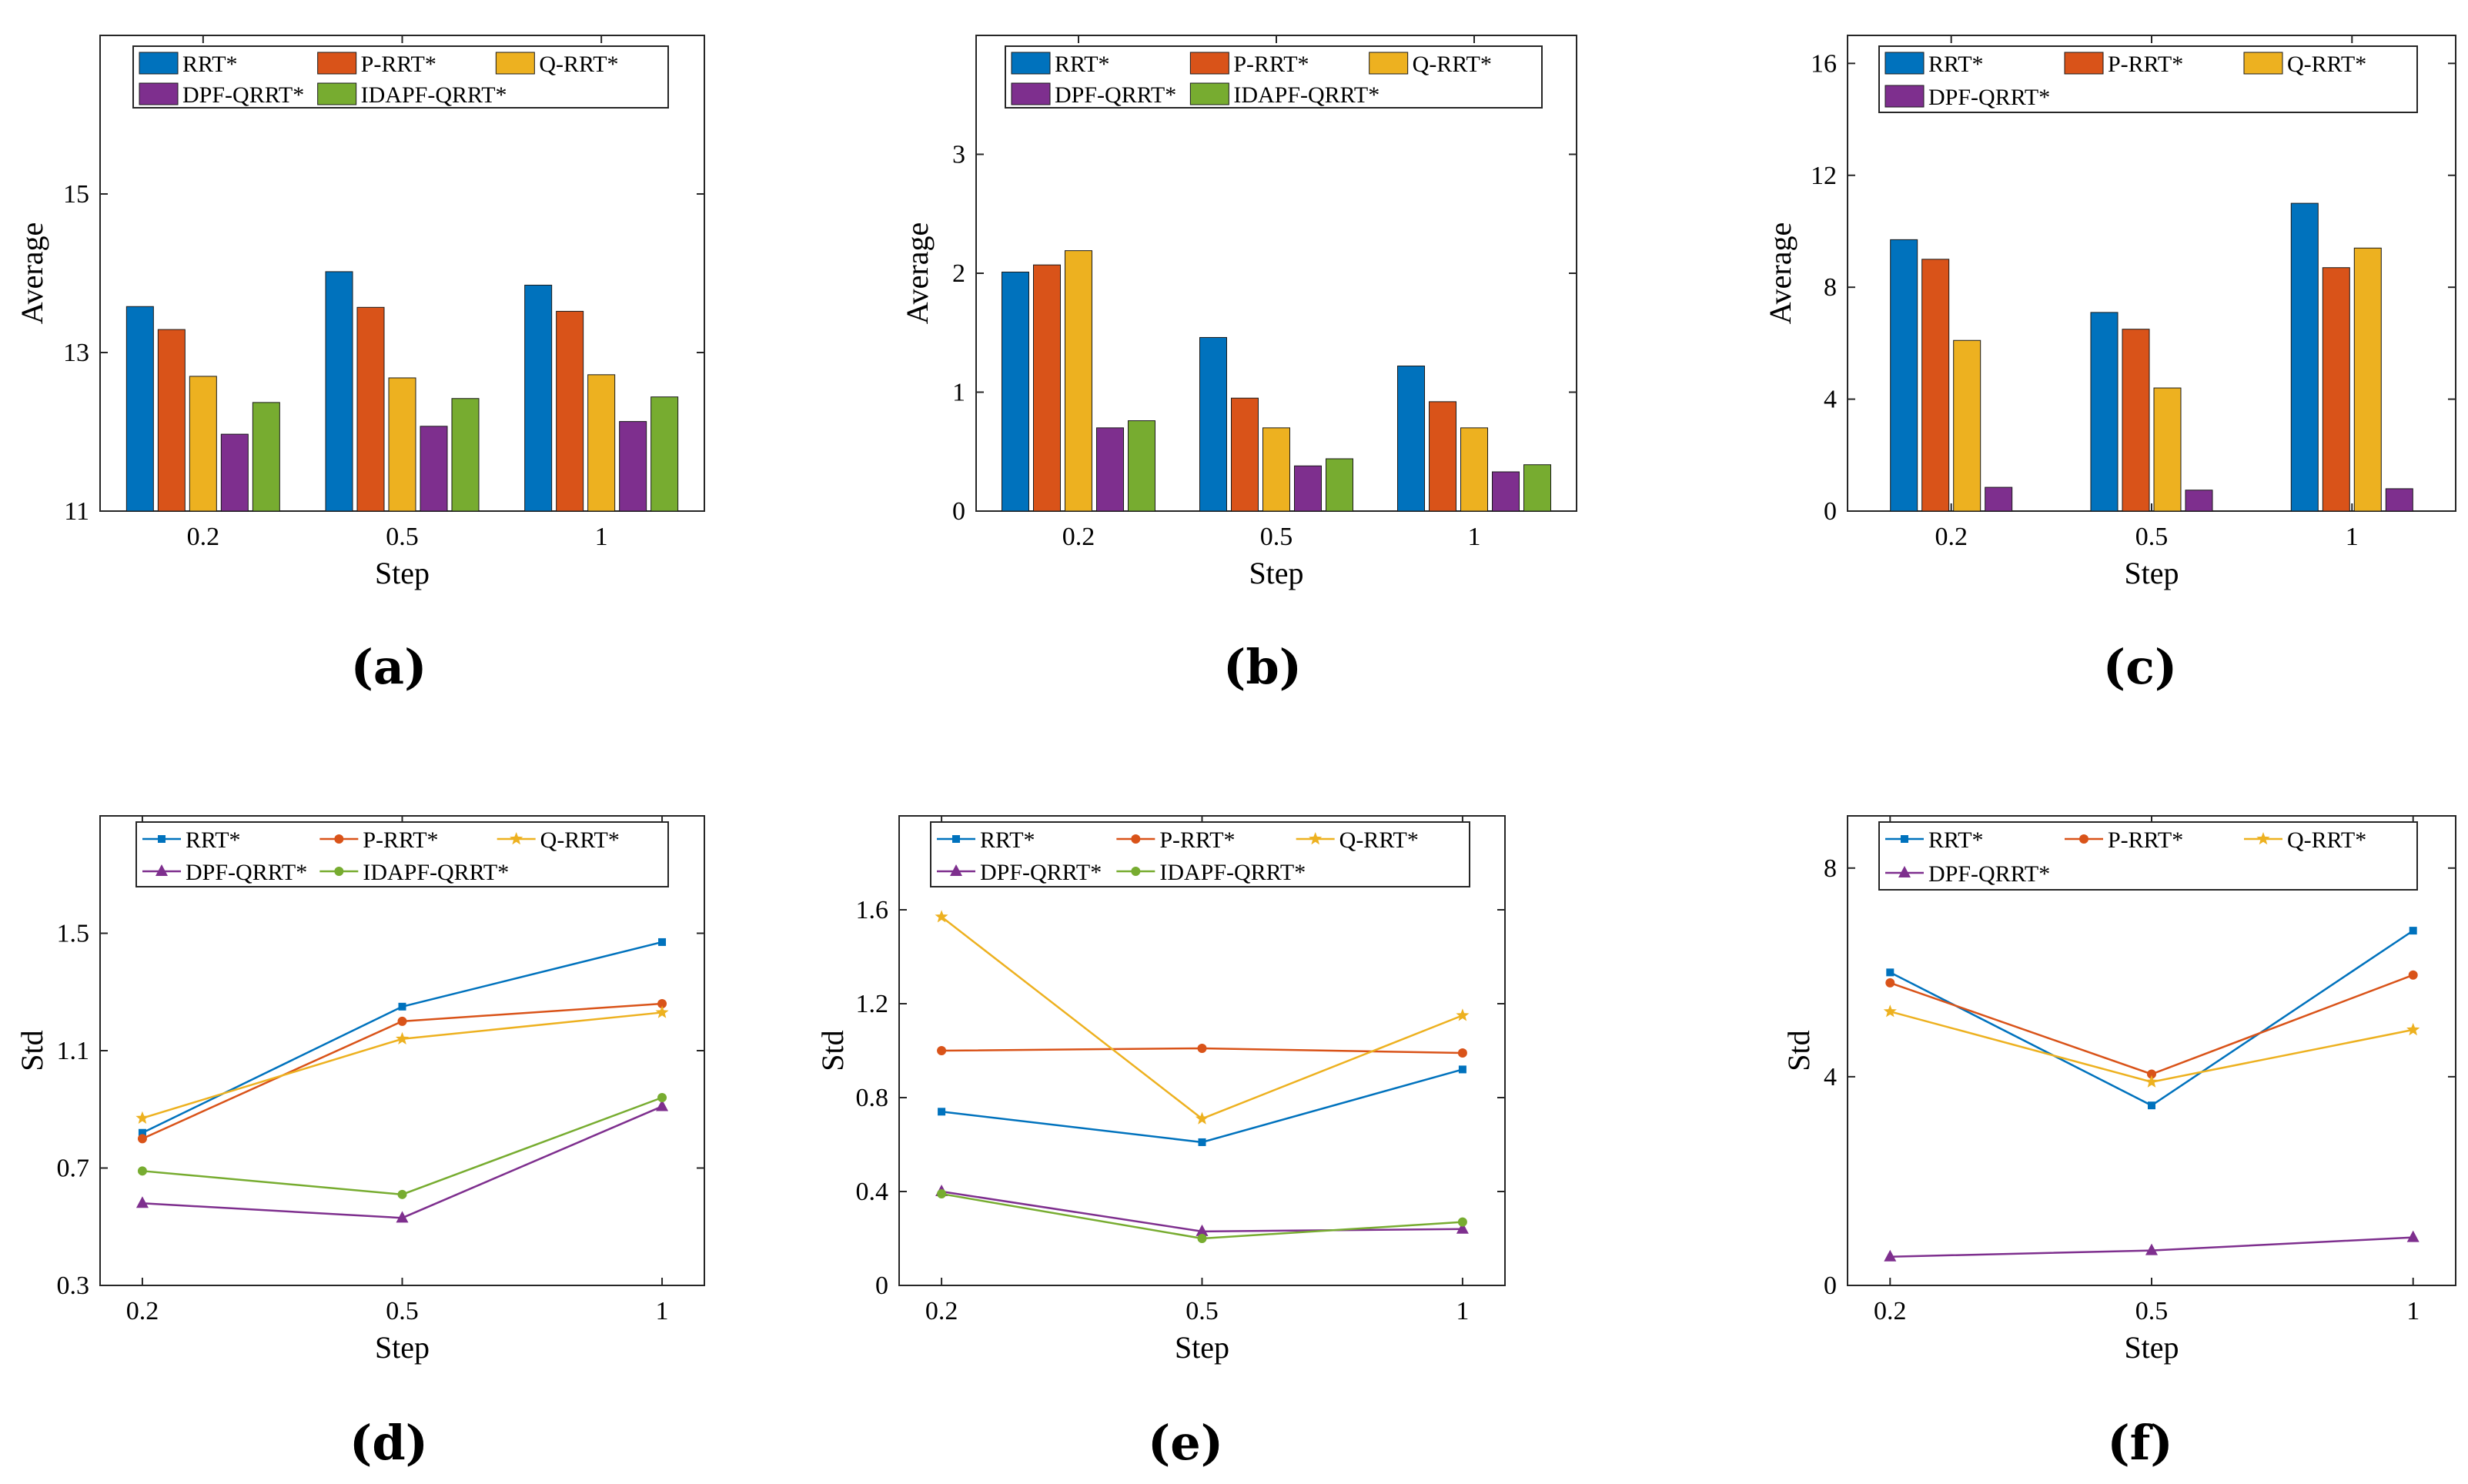  What do you see at coordinates (402, 1065) in the screenshot?
I see `line-q-rrt-star` at bounding box center [402, 1065].